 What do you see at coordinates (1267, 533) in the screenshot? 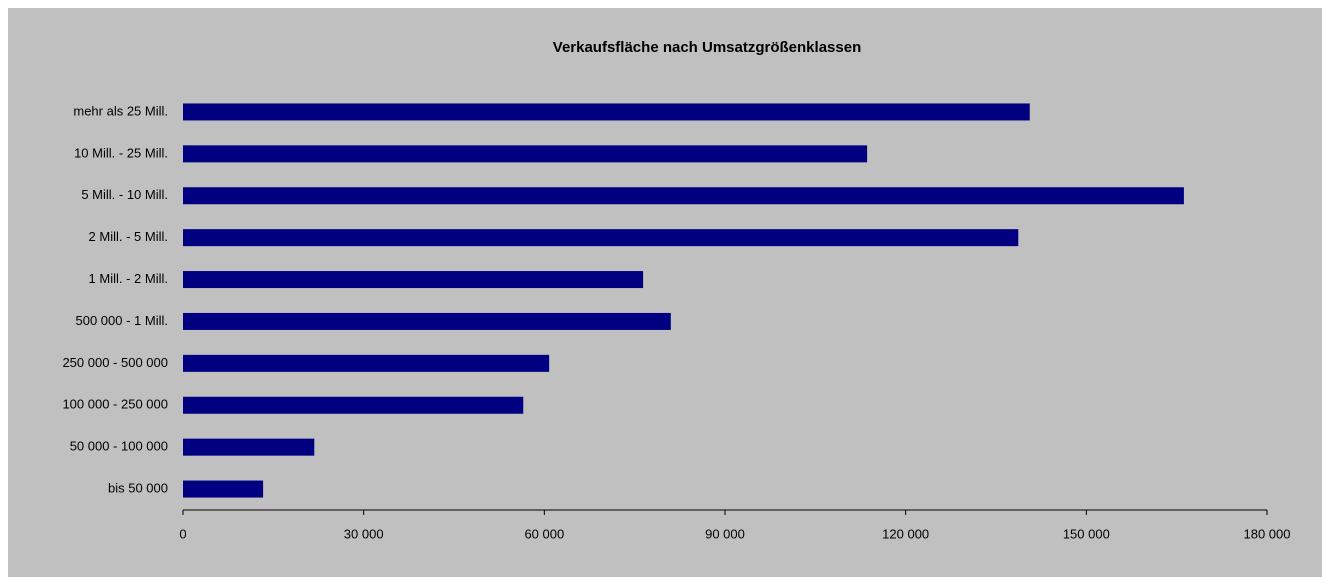
I see `x-tick-label: 180 000` at bounding box center [1267, 533].